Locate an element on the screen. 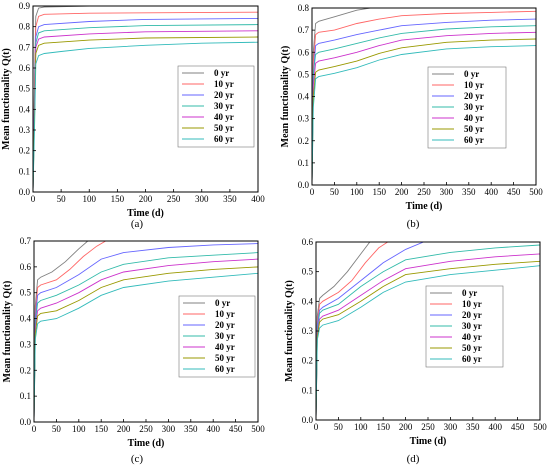 The height and width of the screenshot is (472, 550). x-tick-label: 50 is located at coordinates (335, 192).